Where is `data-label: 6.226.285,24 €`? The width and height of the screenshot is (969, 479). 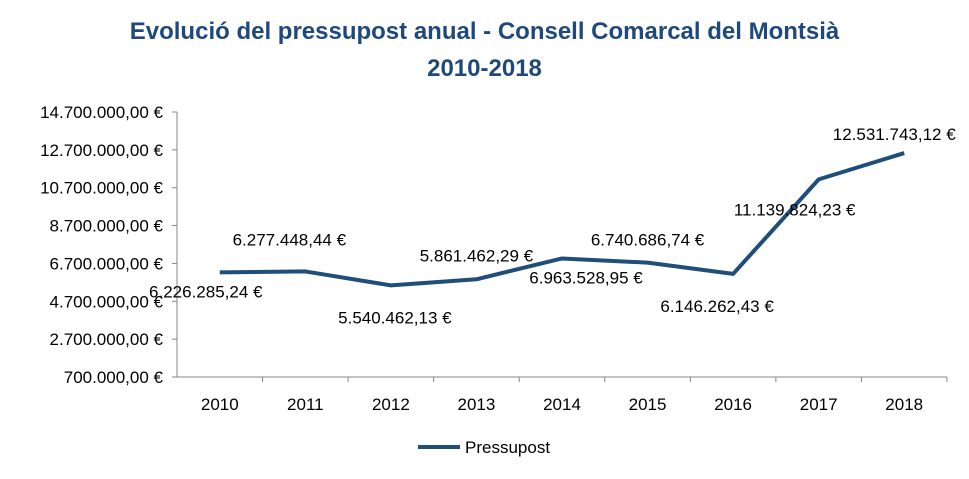 data-label: 6.226.285,24 € is located at coordinates (206, 291).